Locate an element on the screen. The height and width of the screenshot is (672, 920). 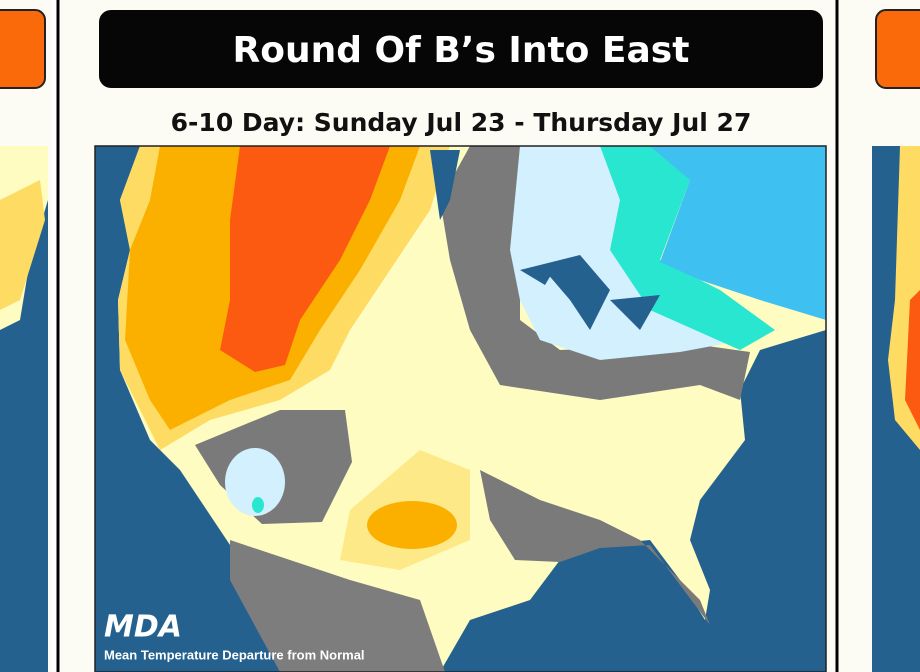
title: Round Of B’s Into East is located at coordinates (461, 50).